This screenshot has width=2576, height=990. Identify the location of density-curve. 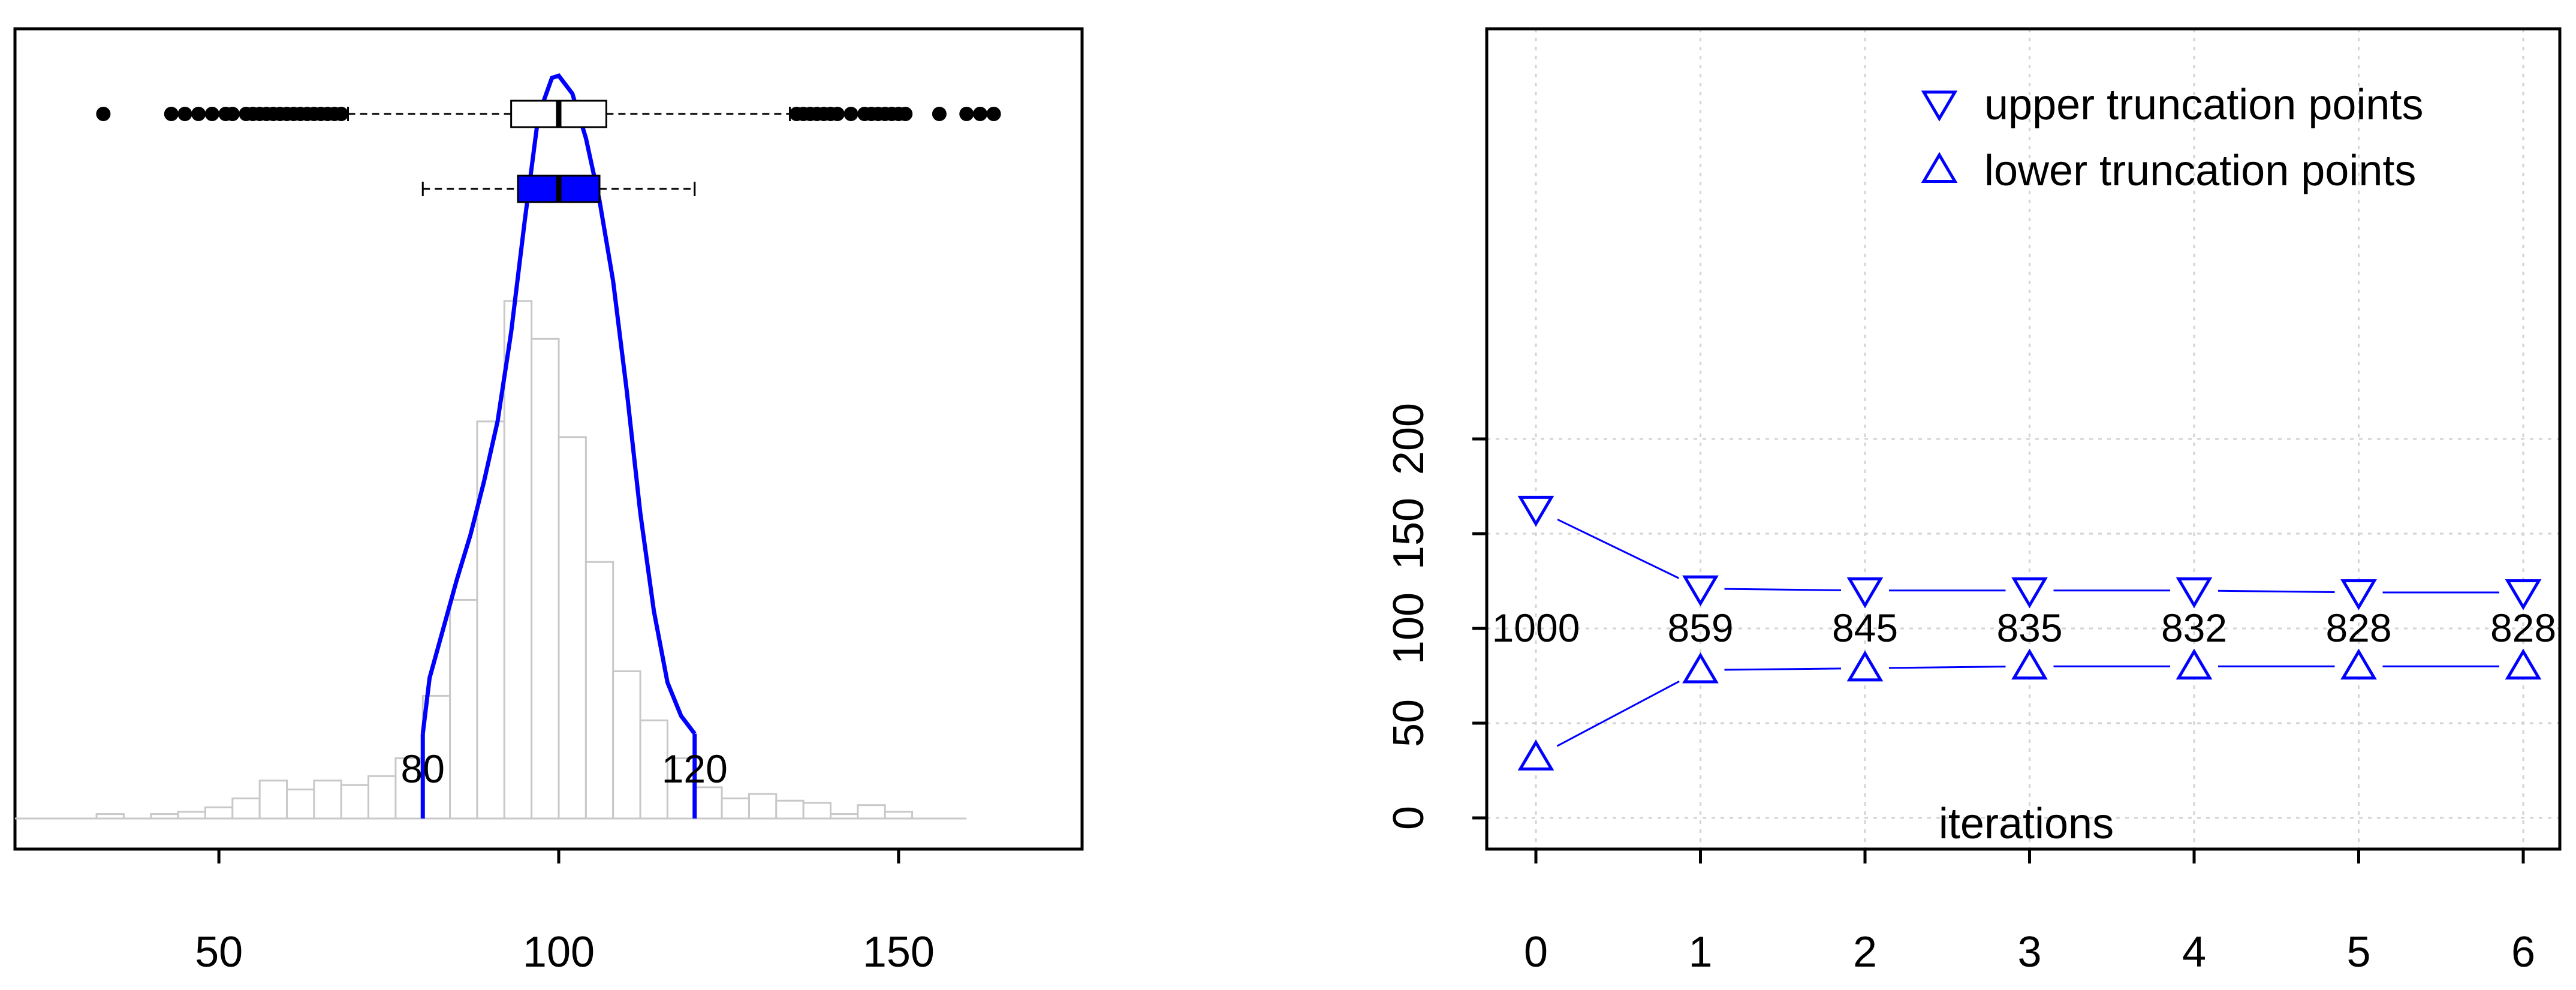
(558, 446).